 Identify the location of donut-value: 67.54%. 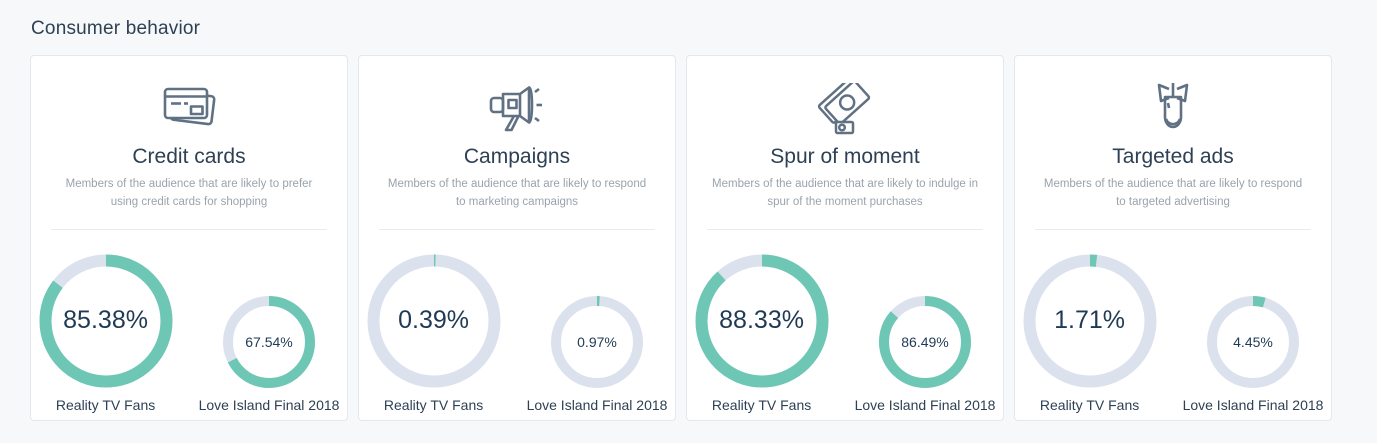
(269, 341).